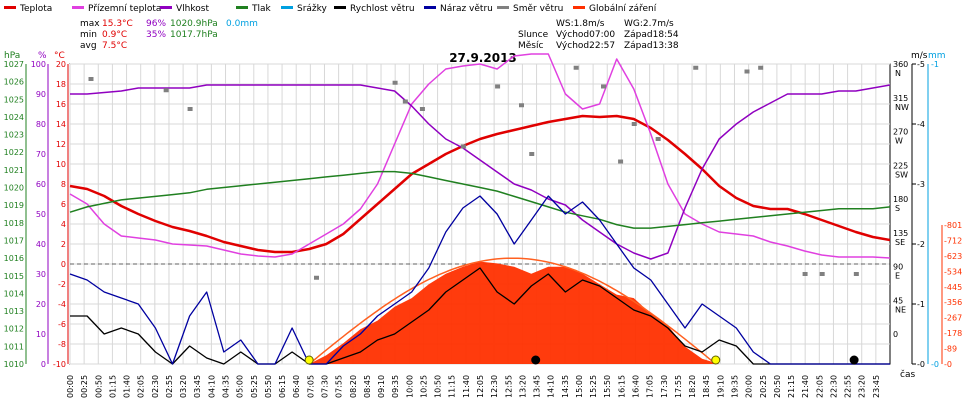  Describe the element at coordinates (382, 9) in the screenshot. I see `legend-label-5: Rychlost větru` at that location.